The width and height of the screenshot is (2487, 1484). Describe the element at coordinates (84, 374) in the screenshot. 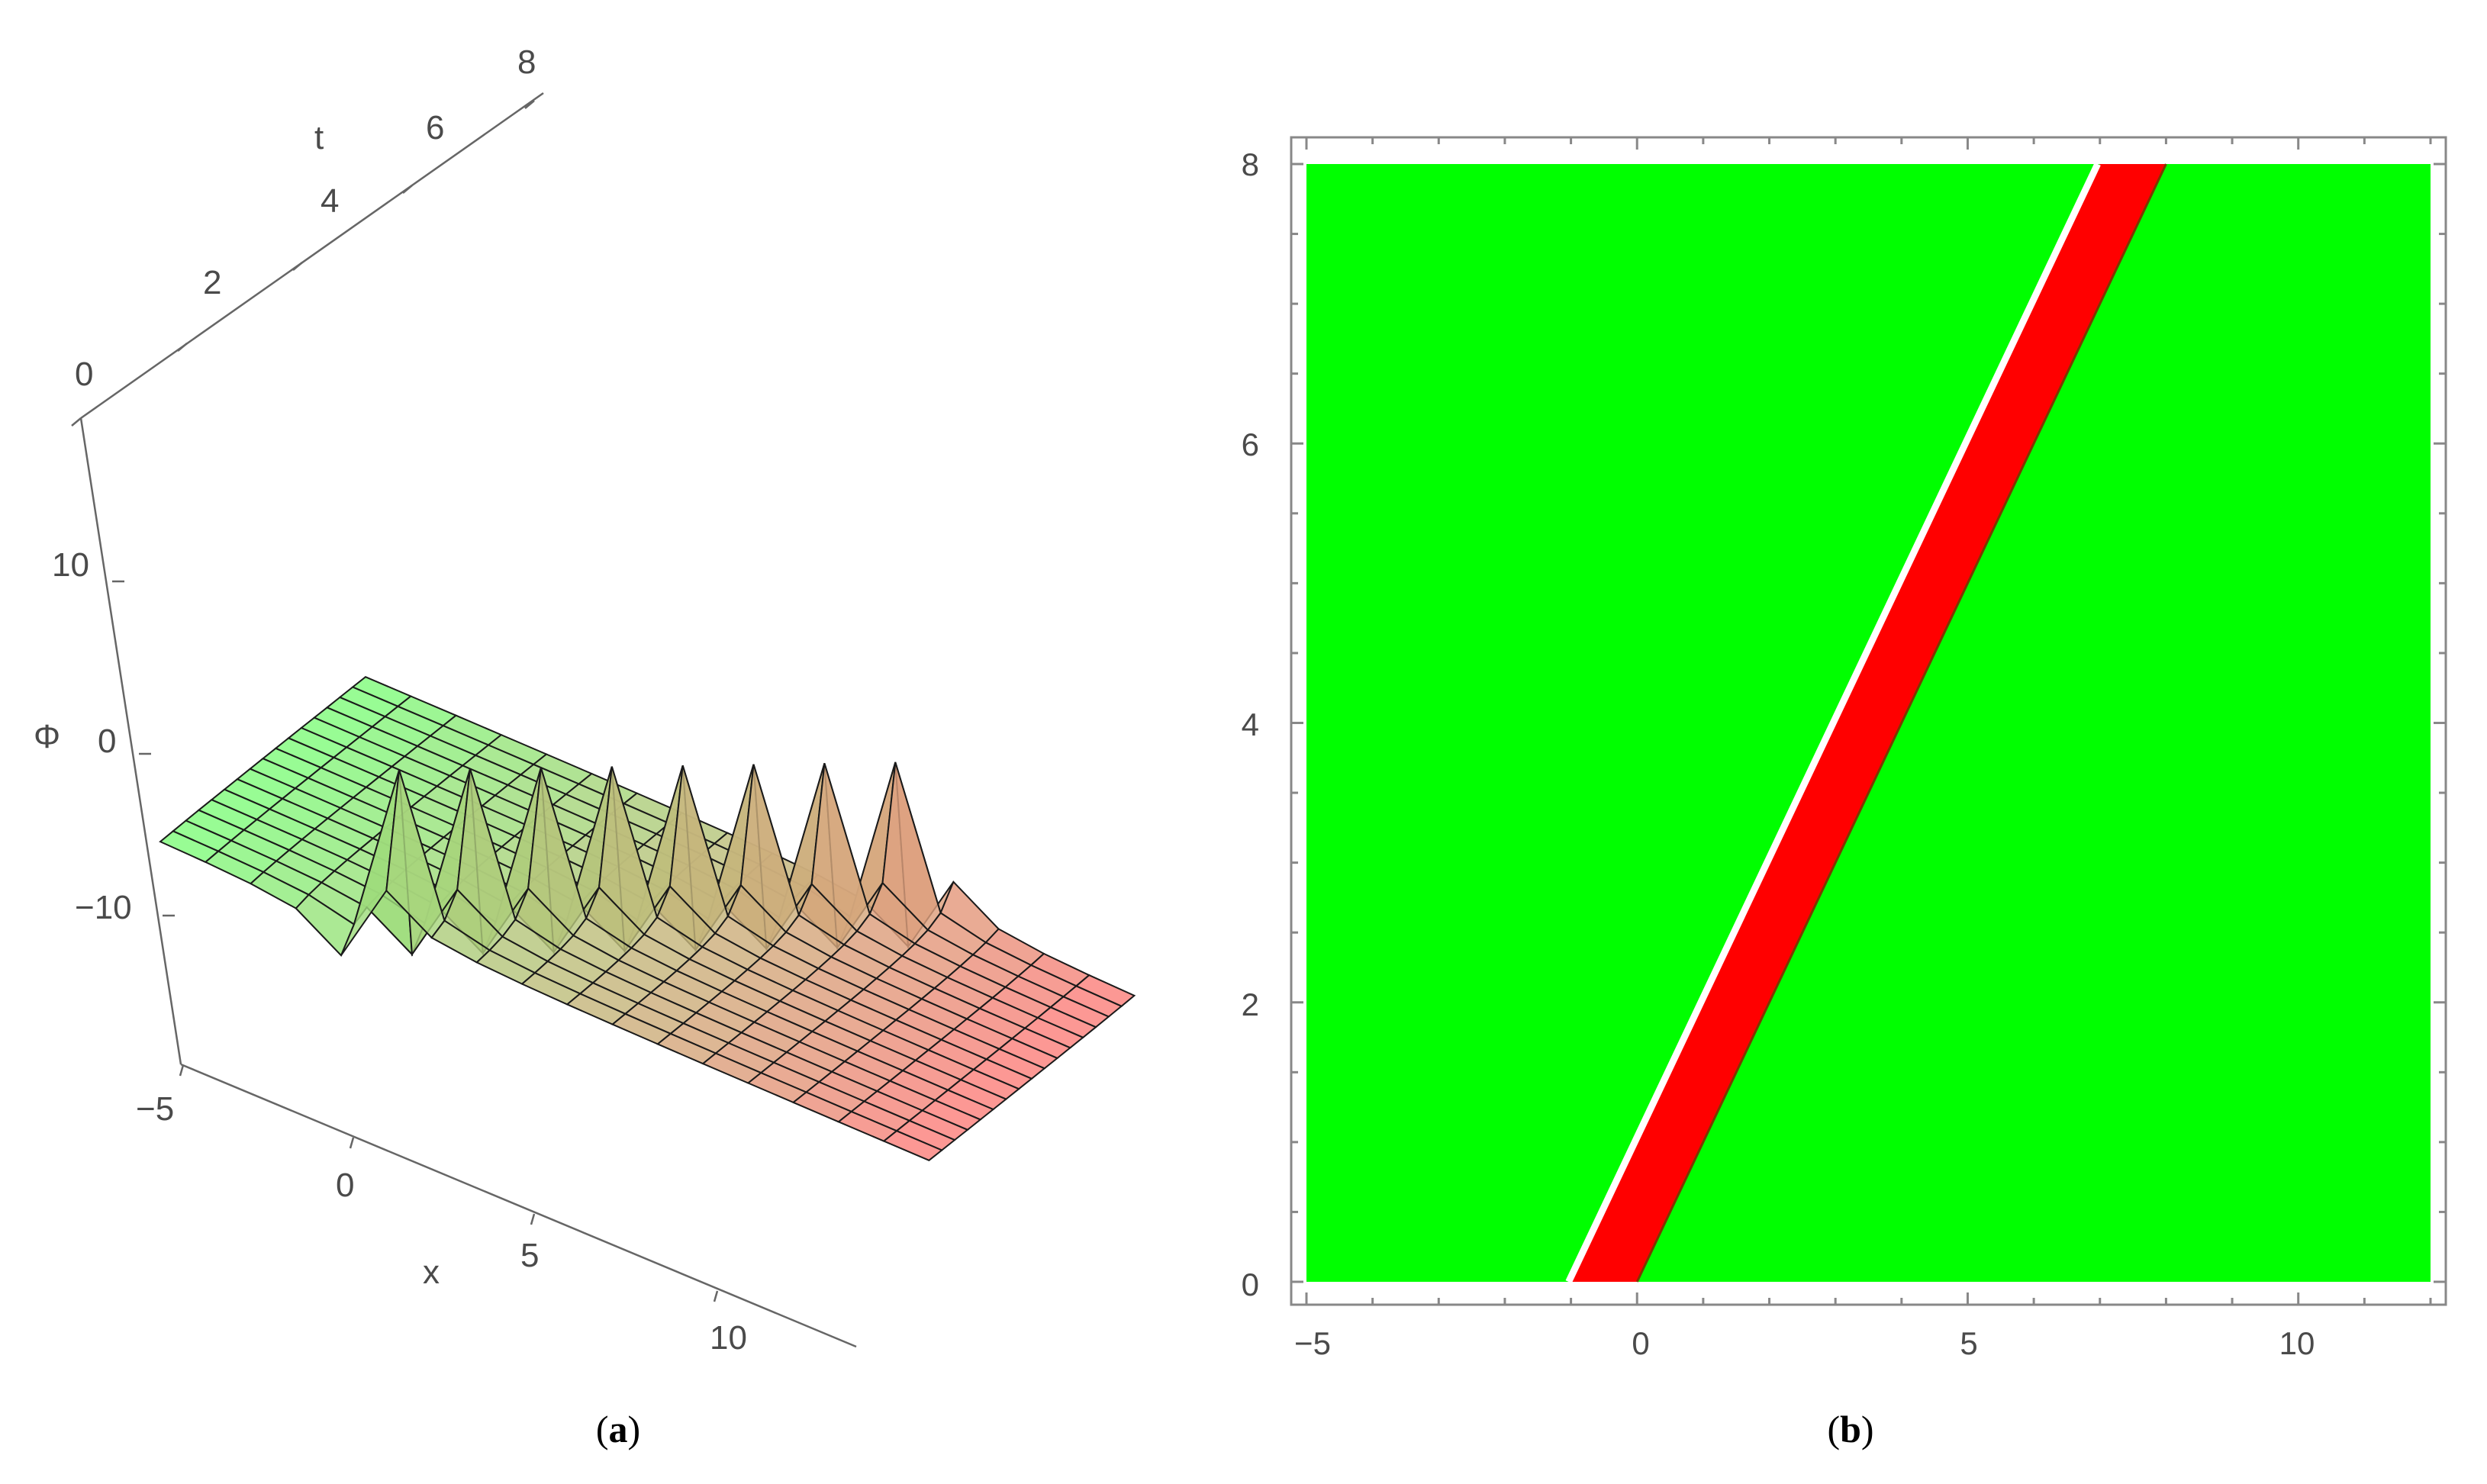

I see `t-tick-label: 0` at that location.